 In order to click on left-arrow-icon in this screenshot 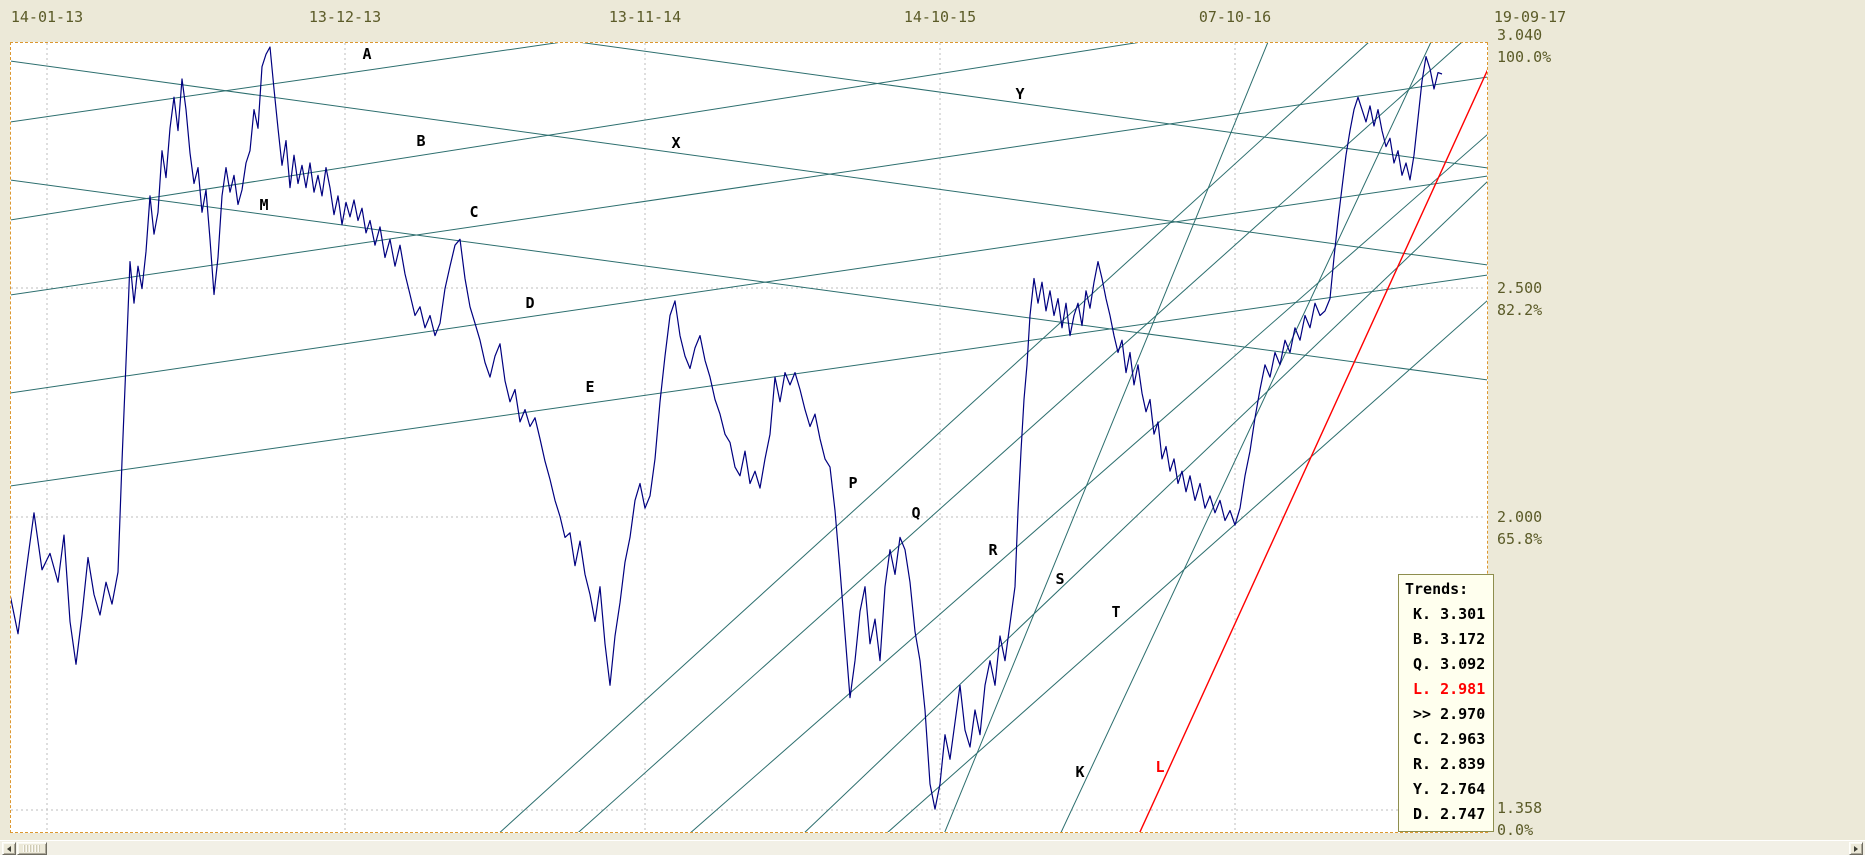, I will do `click(9, 848)`.